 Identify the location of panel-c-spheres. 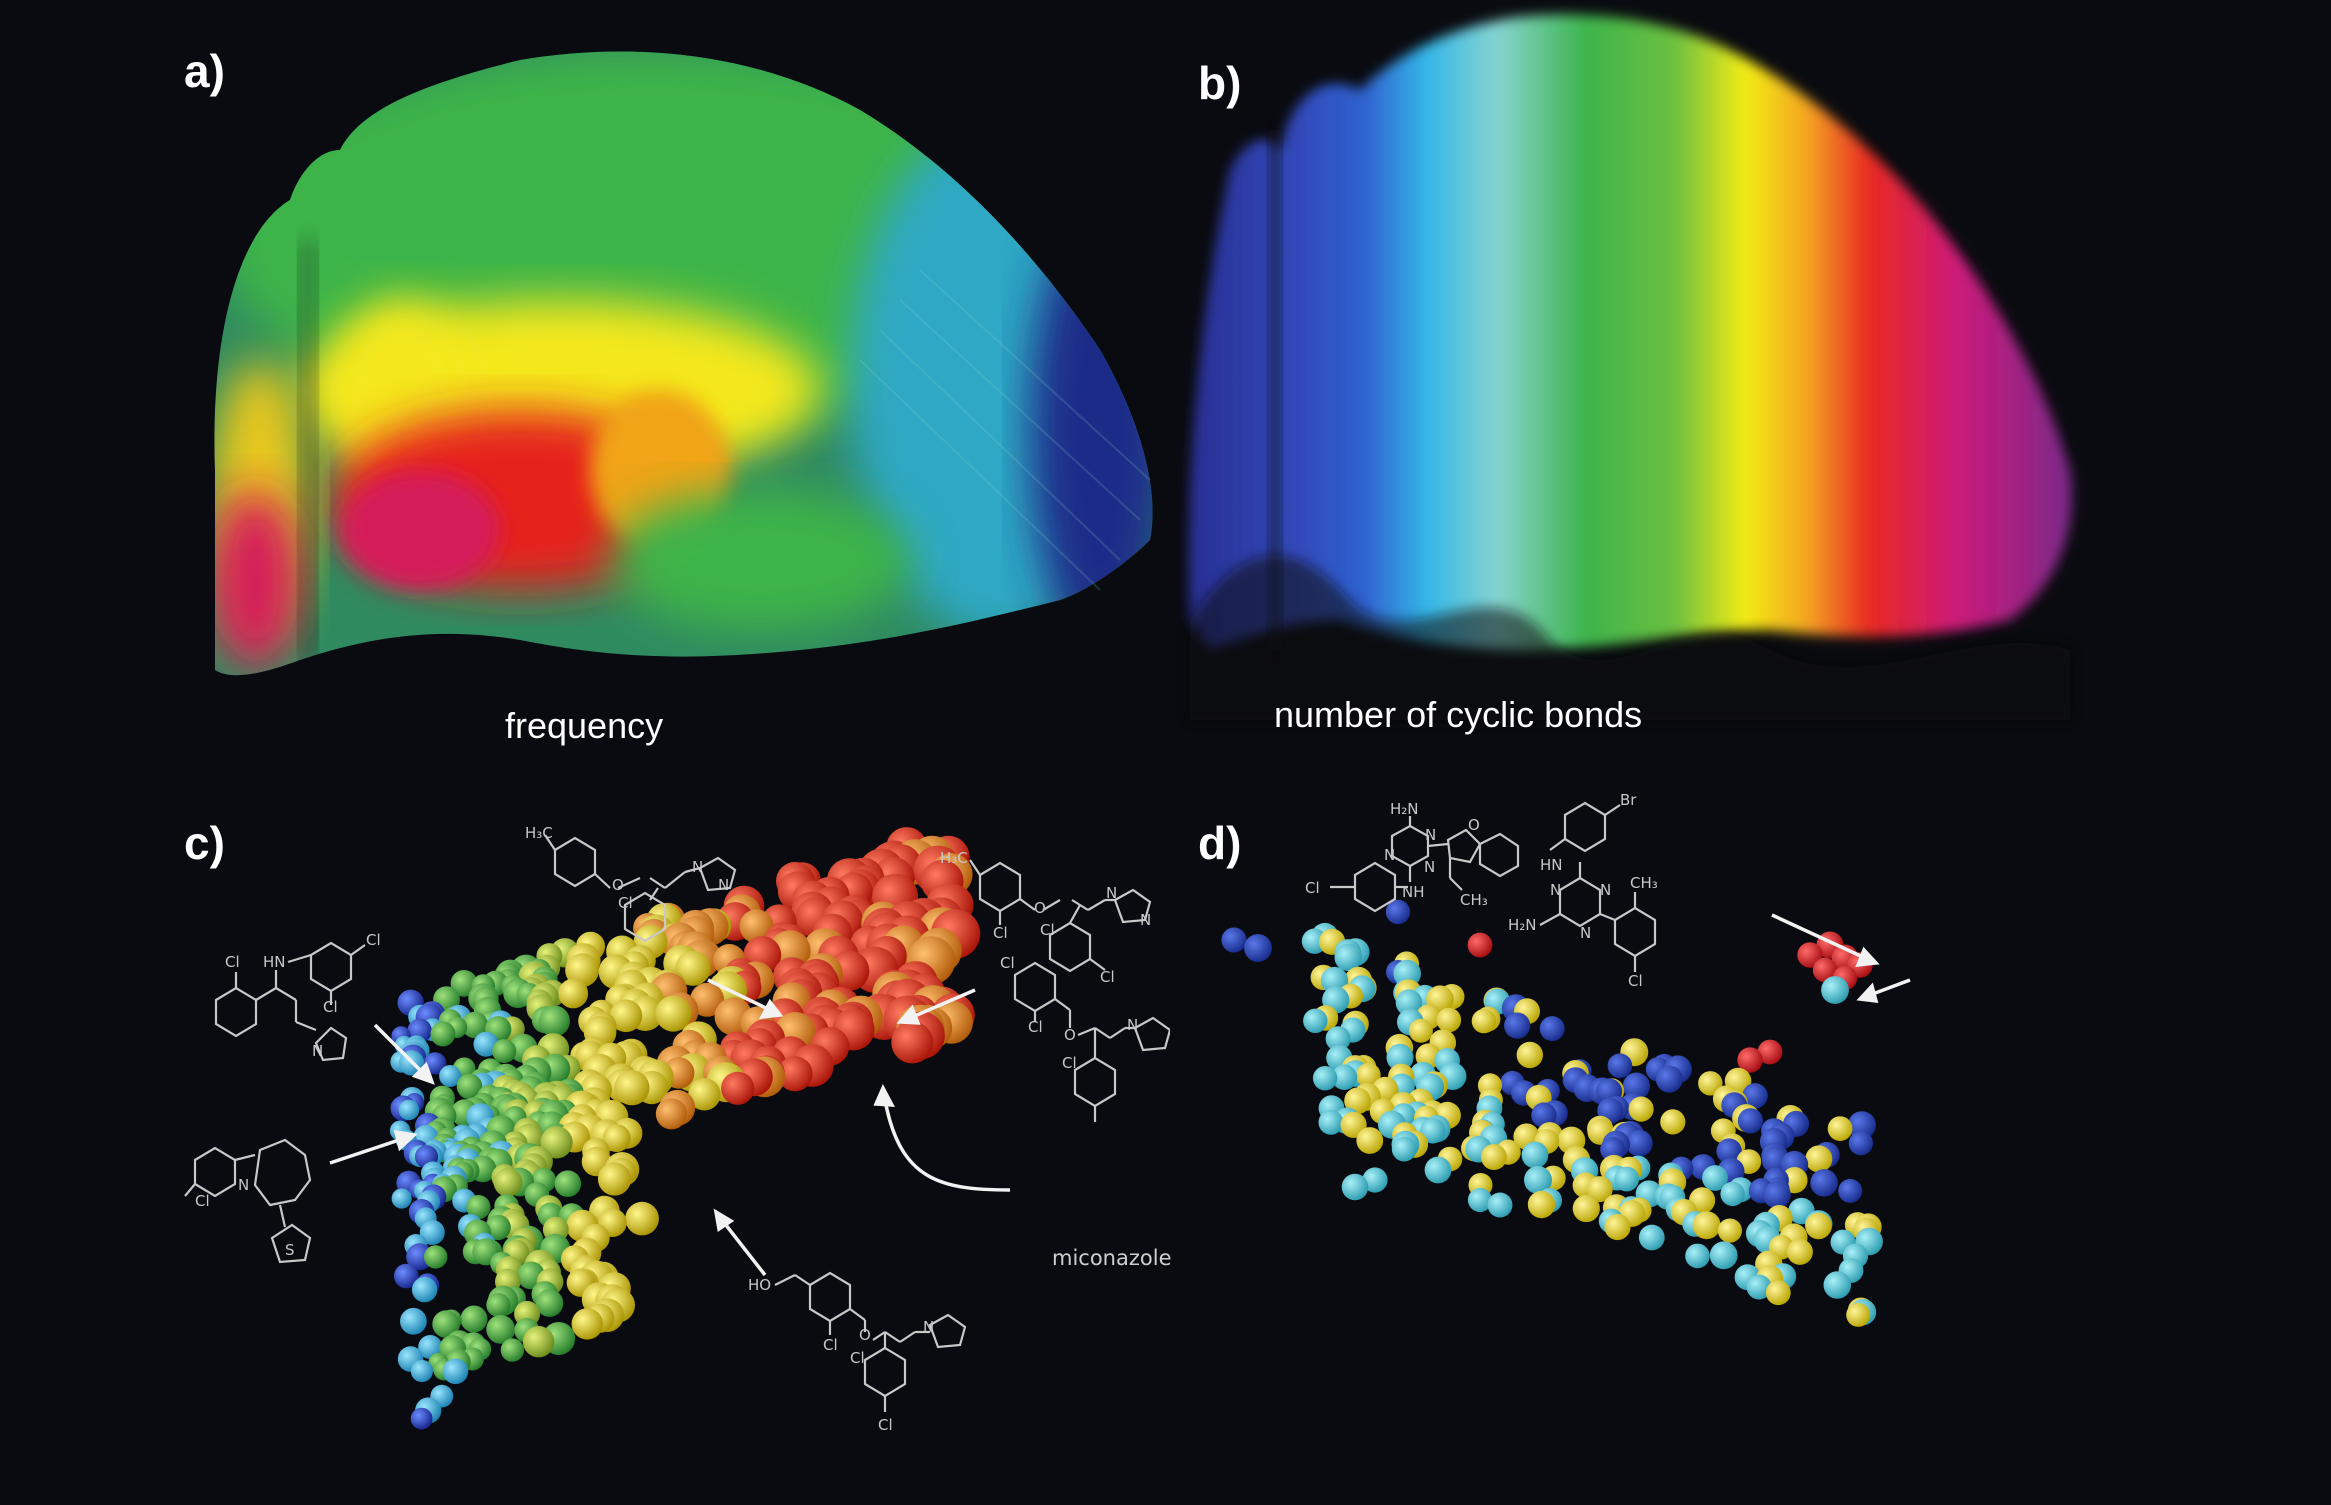
(685, 1128).